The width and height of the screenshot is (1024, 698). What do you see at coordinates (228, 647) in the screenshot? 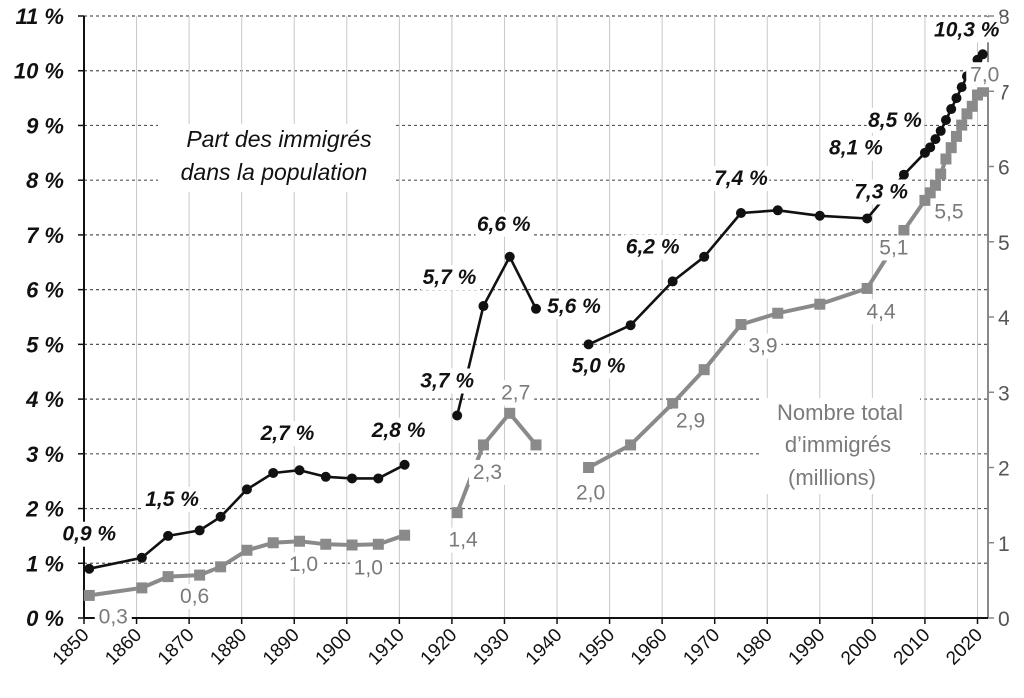
I see `x-tick-label: 1880` at bounding box center [228, 647].